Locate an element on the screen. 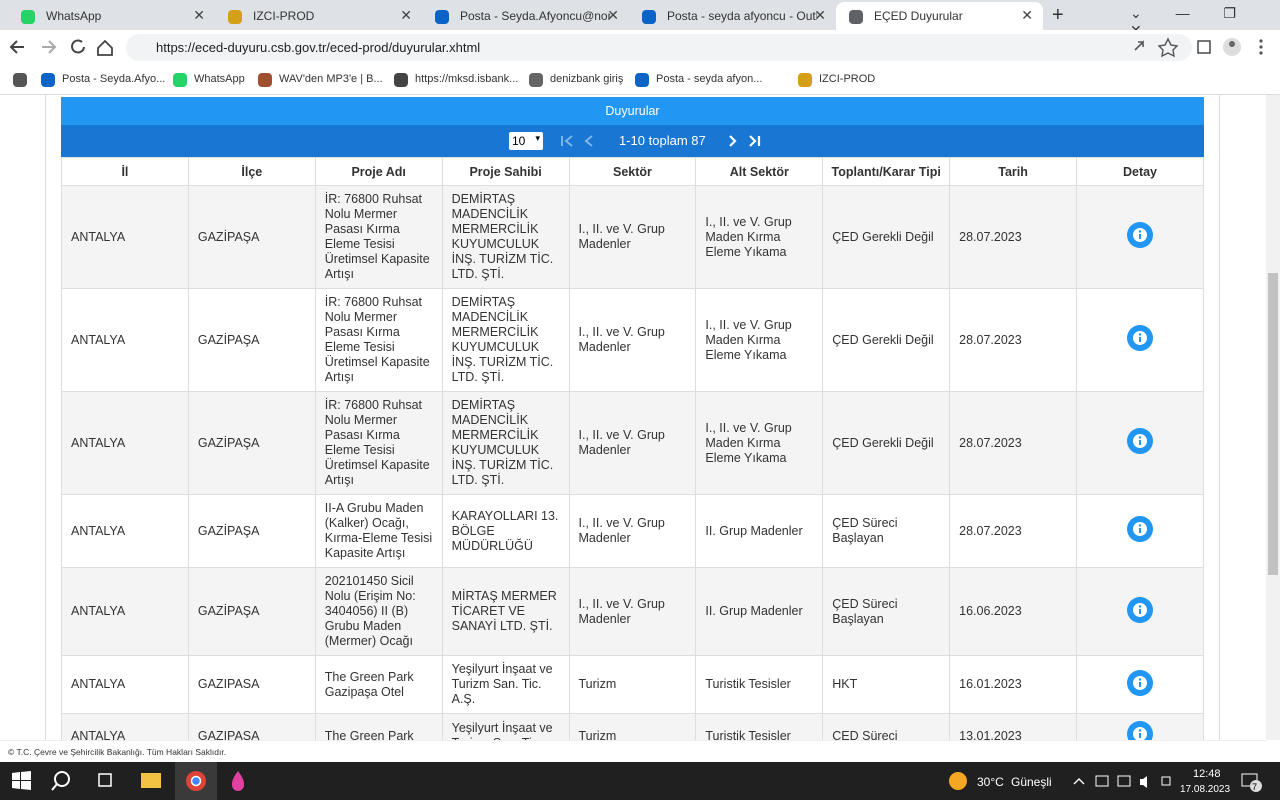 This screenshot has width=1280, height=800. clock-time: 12:48 is located at coordinates (1207, 774).